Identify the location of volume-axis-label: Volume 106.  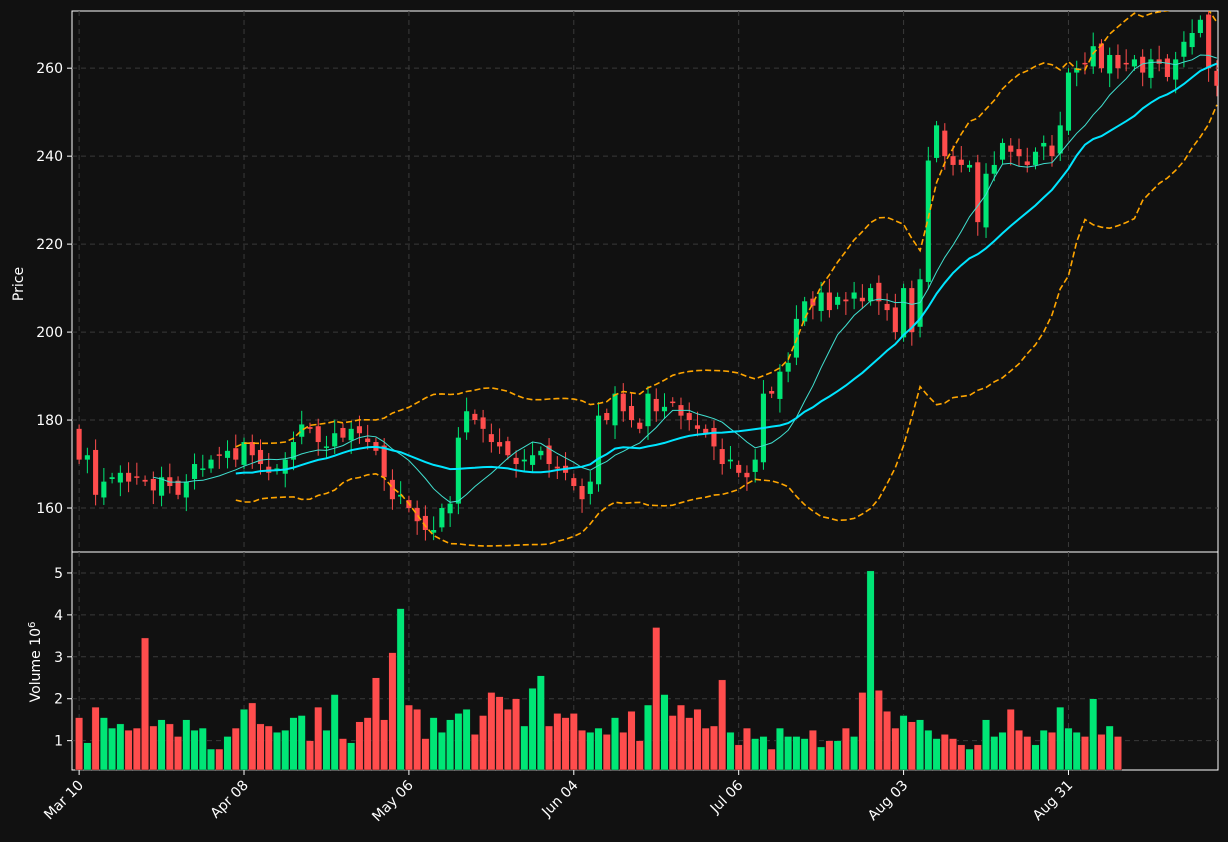
(36, 662).